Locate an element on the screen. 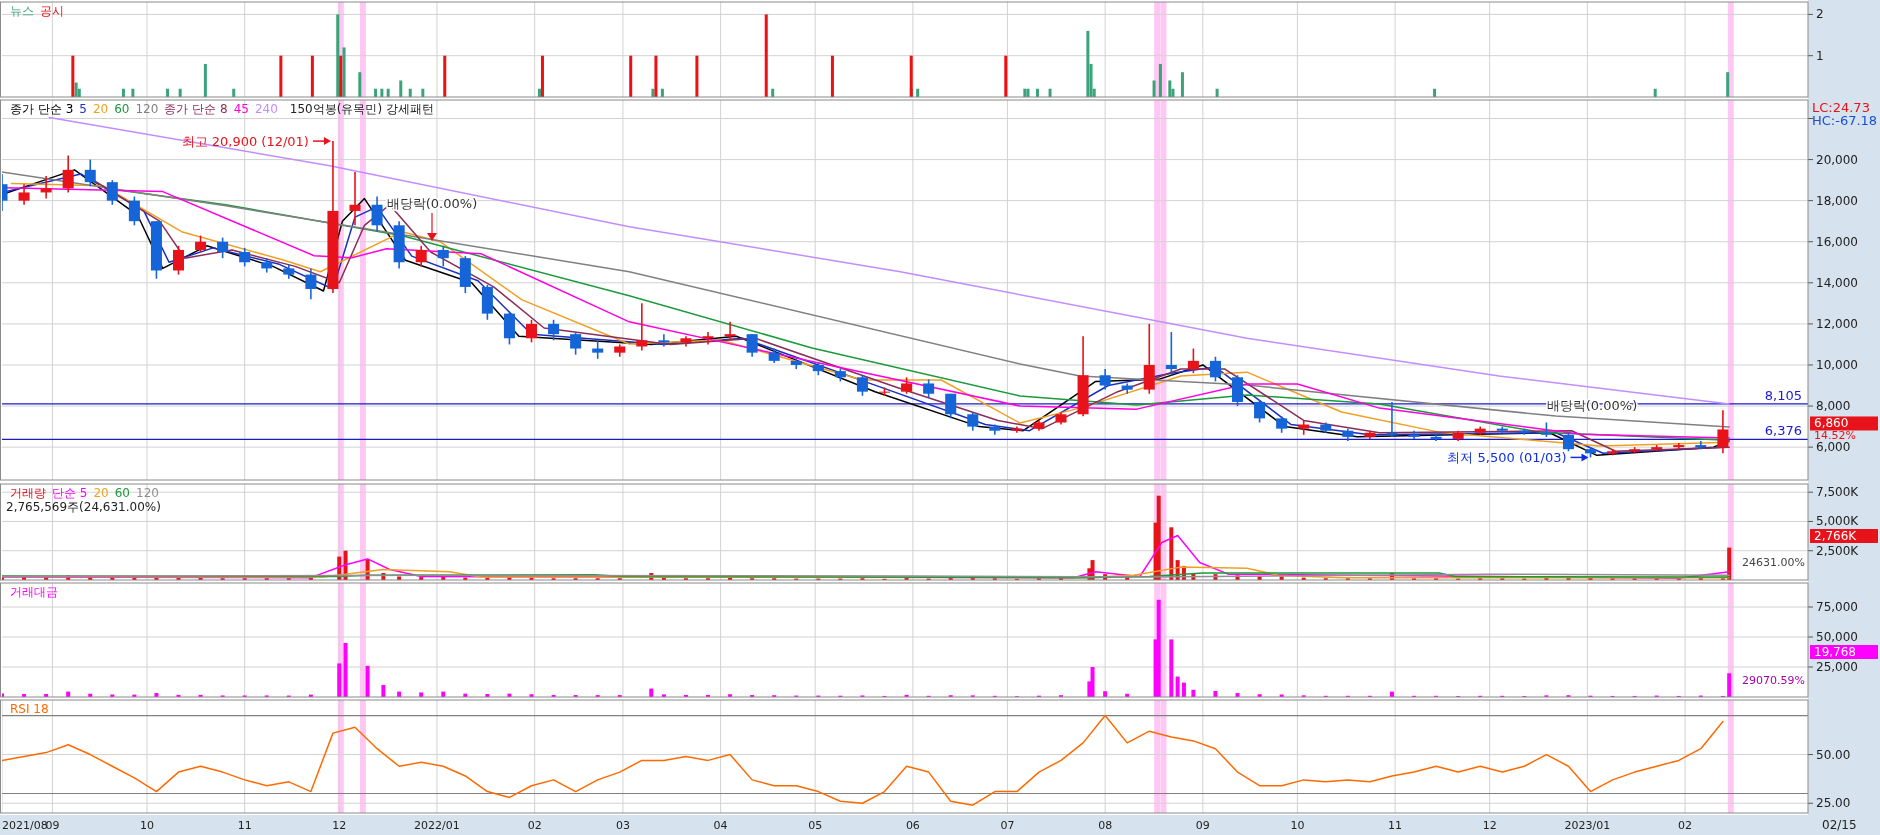  annotation: 최저 5,500 (01/03) is located at coordinates (1507, 458).